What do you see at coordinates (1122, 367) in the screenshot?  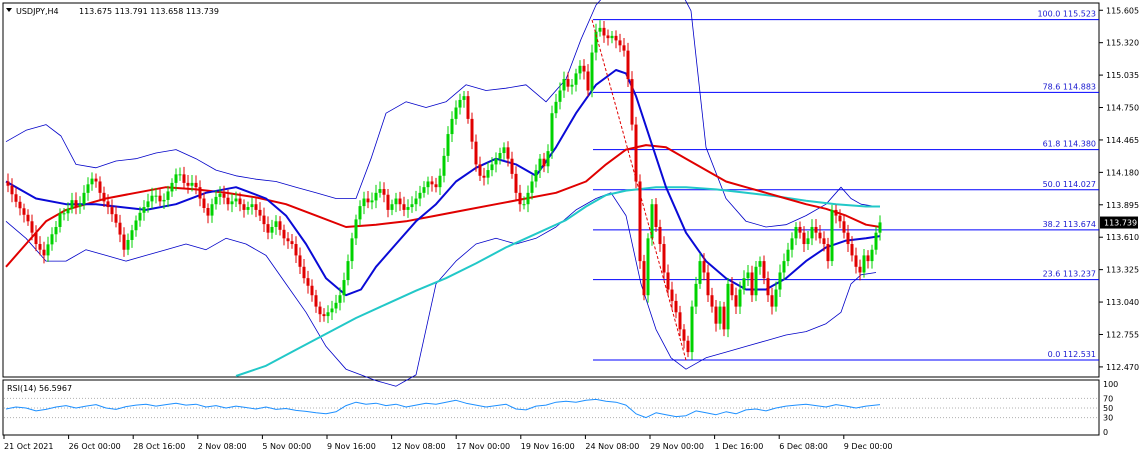 I see `price-tick-label: 112.470` at bounding box center [1122, 367].